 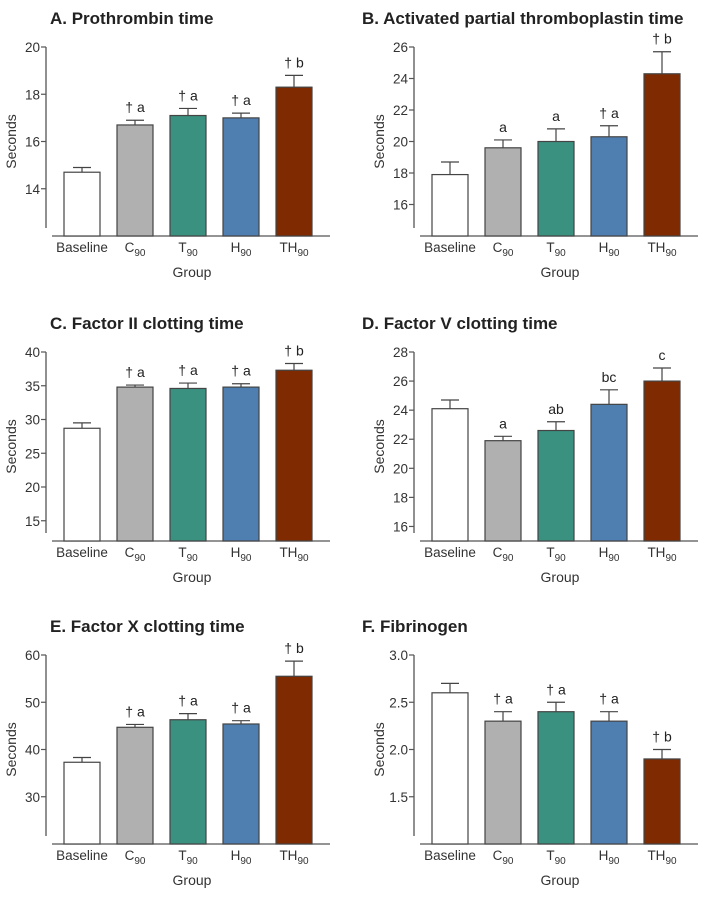 What do you see at coordinates (400, 352) in the screenshot?
I see `y-tick-label: 28` at bounding box center [400, 352].